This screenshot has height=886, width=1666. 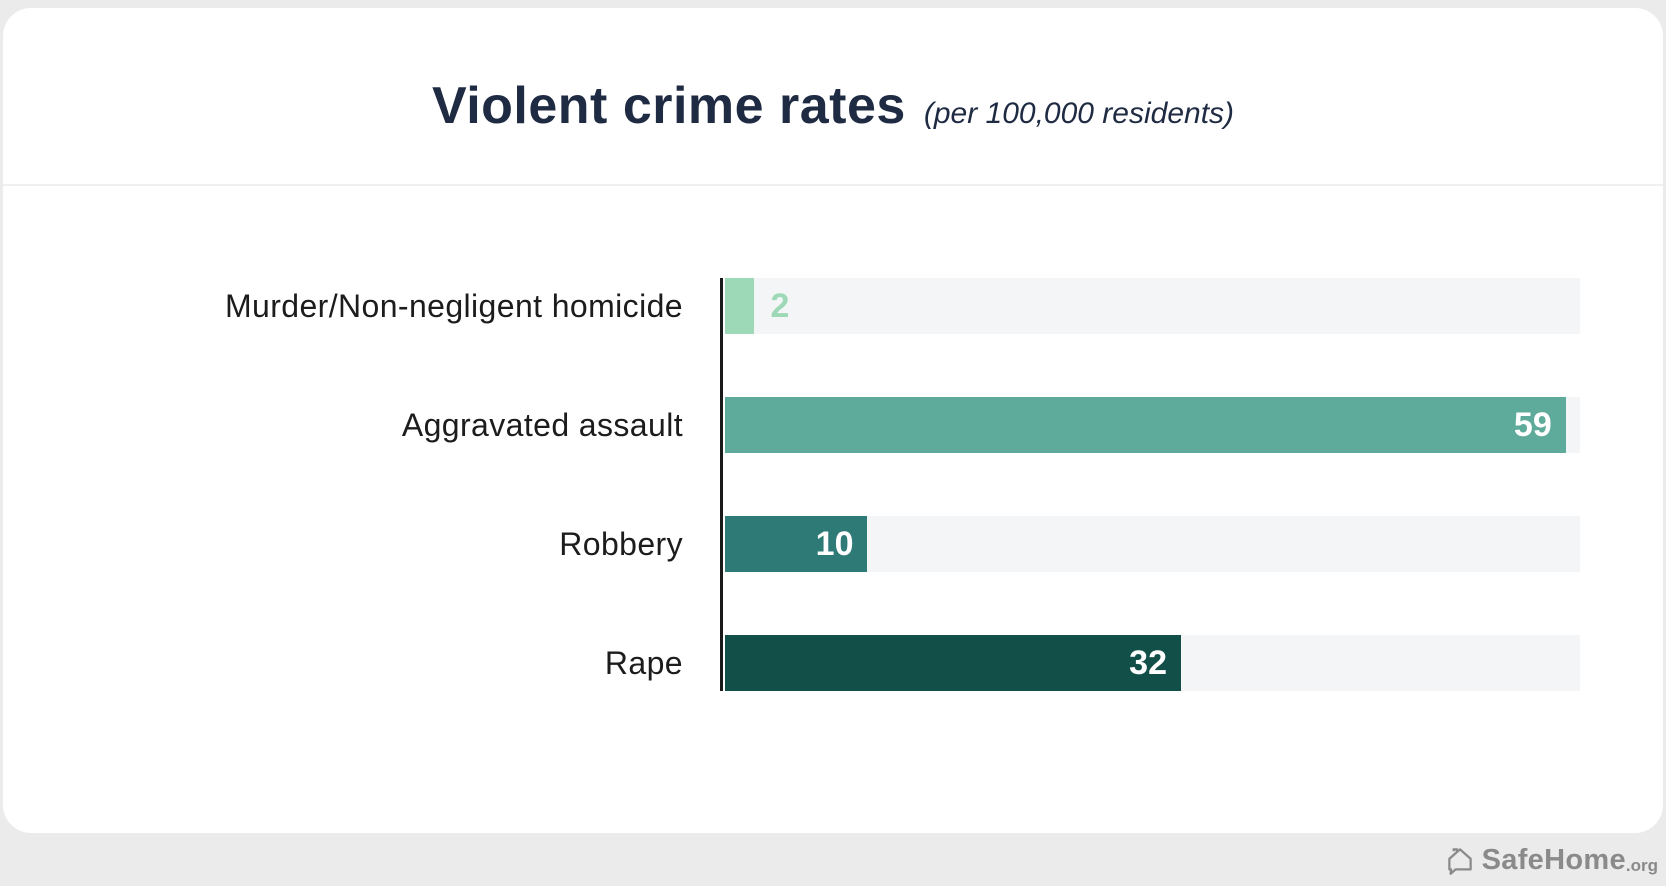 What do you see at coordinates (1532, 425) in the screenshot?
I see `bar-value: 59` at bounding box center [1532, 425].